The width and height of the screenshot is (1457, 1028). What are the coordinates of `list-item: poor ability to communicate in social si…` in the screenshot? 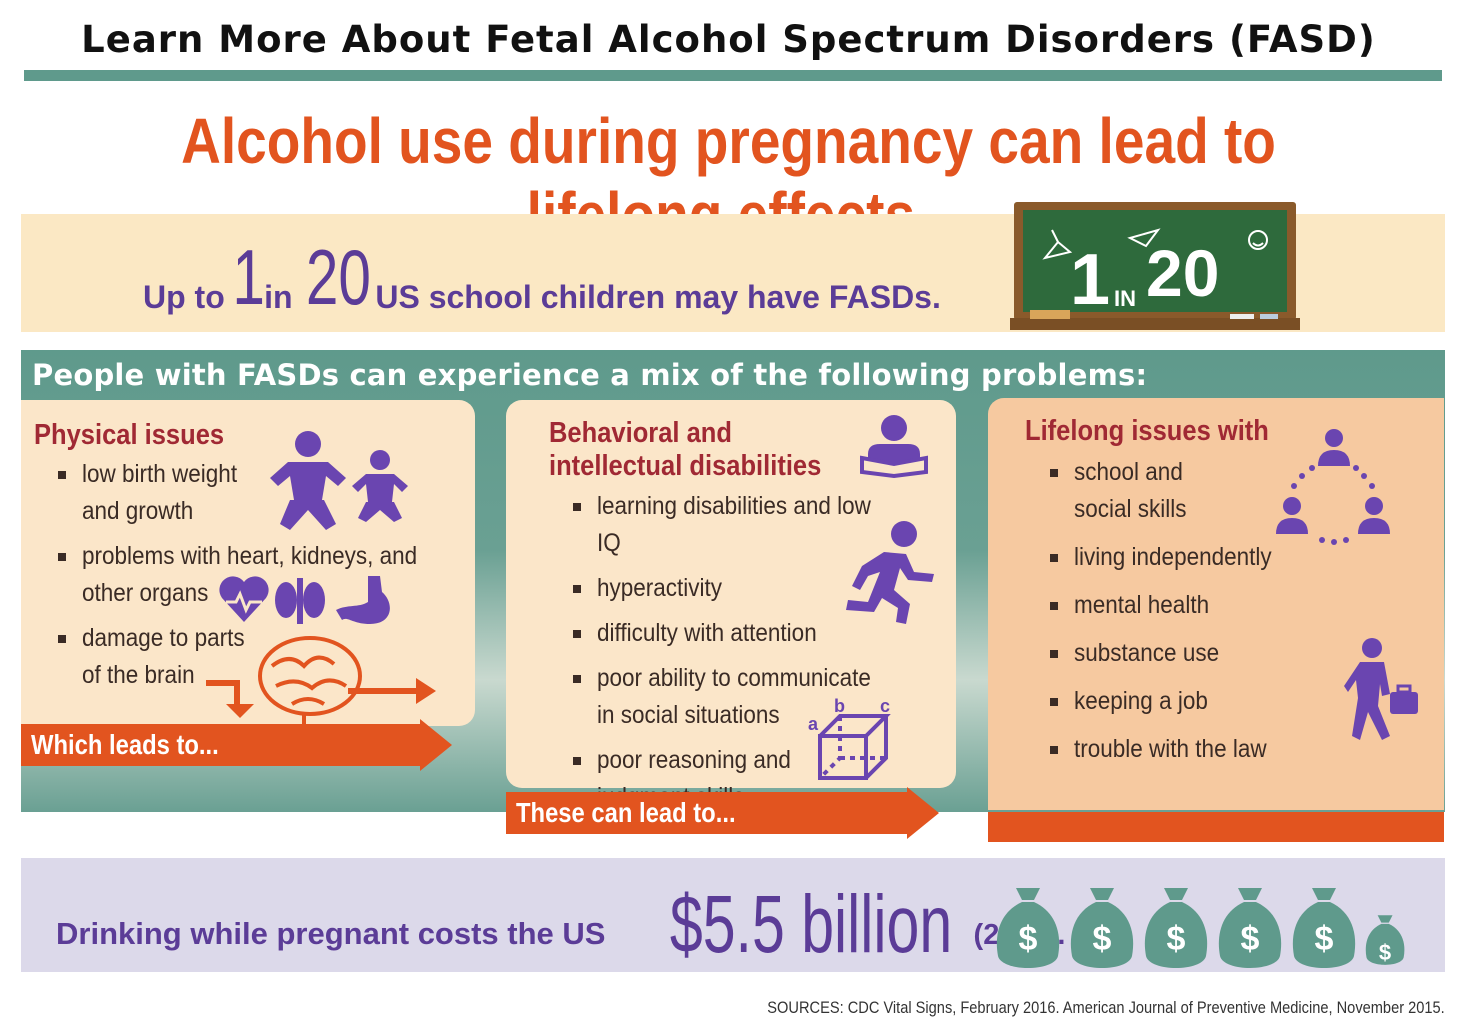 It's located at (753, 697).